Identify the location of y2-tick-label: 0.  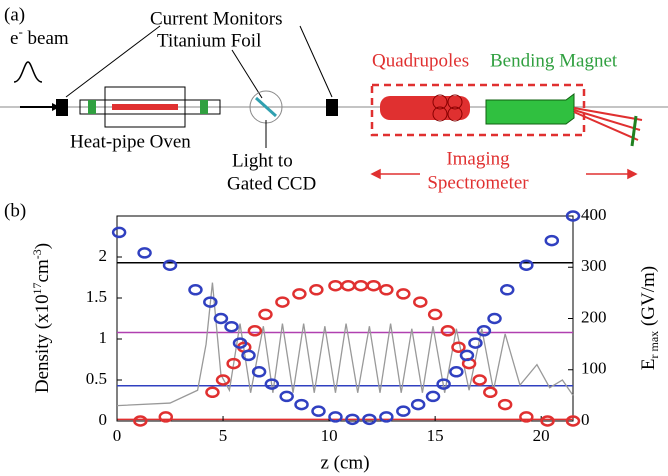
(585, 419).